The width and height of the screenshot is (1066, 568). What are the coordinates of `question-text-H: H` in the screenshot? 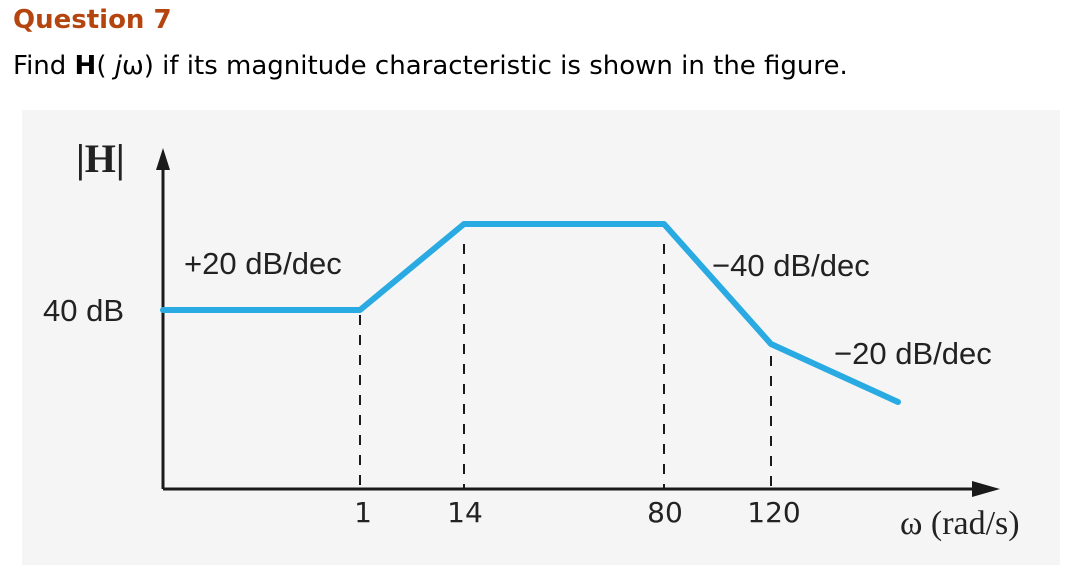 It's located at (85, 66).